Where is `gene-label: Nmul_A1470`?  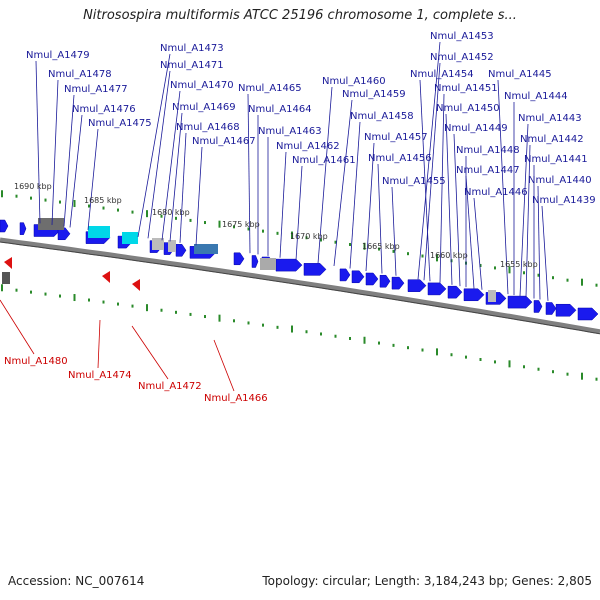
gene-label: Nmul_A1470 is located at coordinates (202, 85).